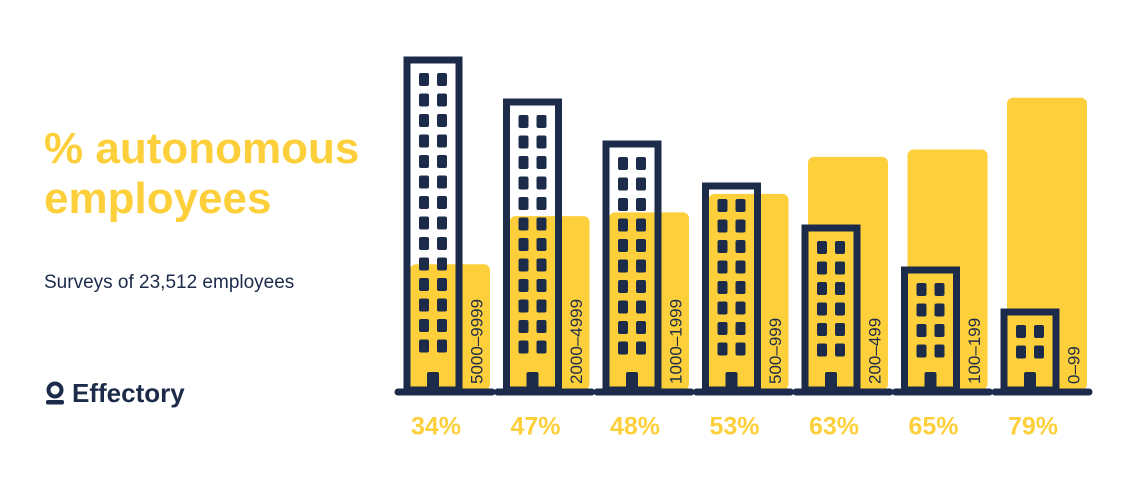  I want to click on value-label: 47%, so click(535, 427).